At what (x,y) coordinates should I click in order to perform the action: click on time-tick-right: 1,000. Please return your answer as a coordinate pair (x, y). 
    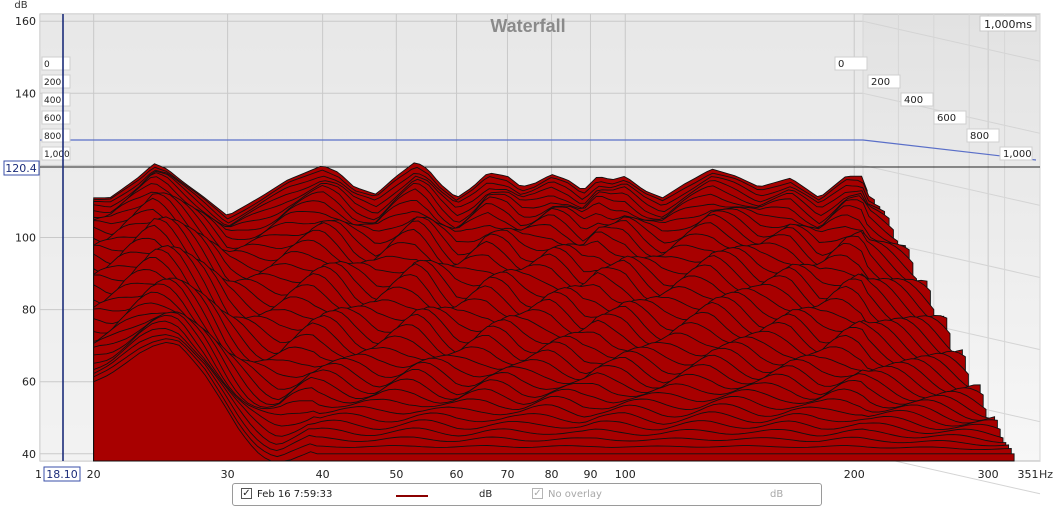
    Looking at the image, I should click on (1017, 154).